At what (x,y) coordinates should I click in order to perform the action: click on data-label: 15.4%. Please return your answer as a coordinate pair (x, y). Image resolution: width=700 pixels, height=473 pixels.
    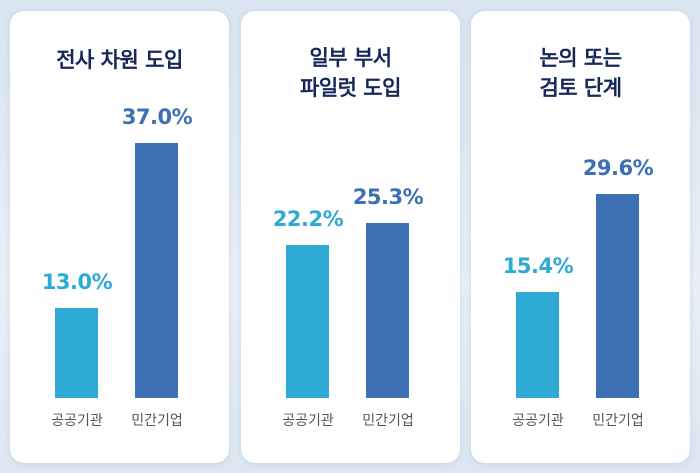
    Looking at the image, I should click on (538, 265).